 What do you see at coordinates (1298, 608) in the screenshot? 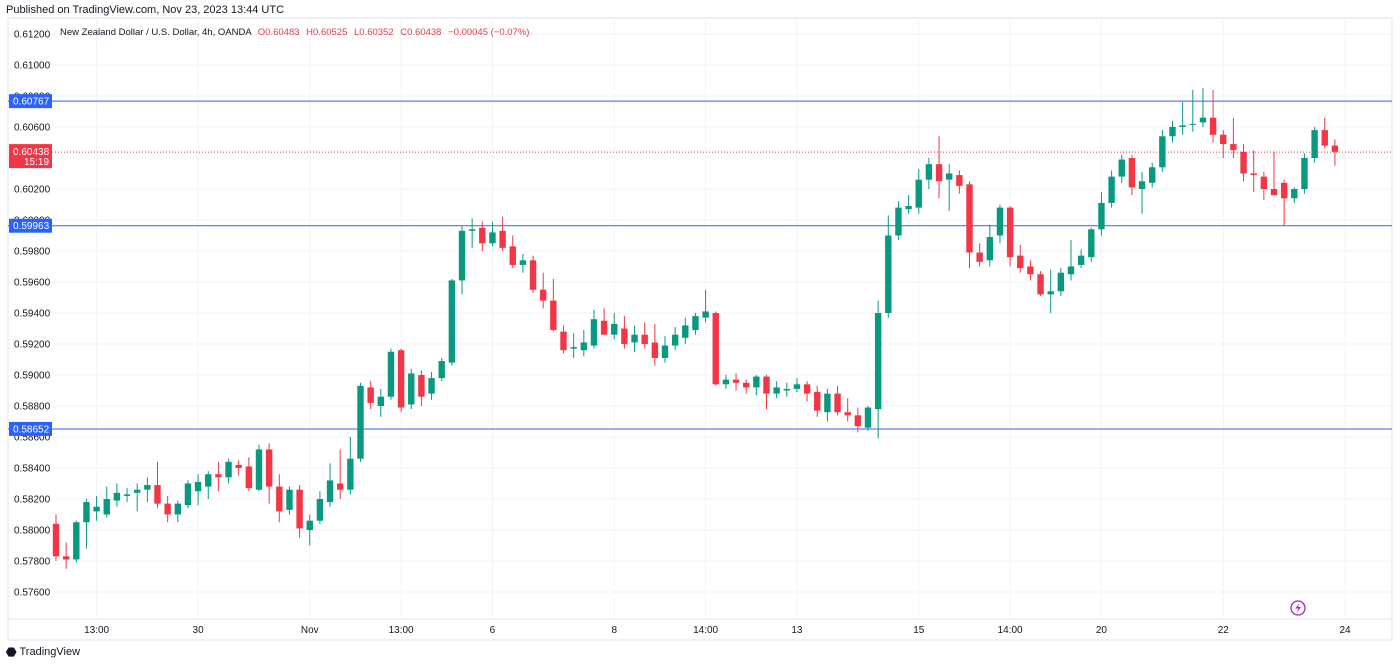
I see `lightning-icon` at bounding box center [1298, 608].